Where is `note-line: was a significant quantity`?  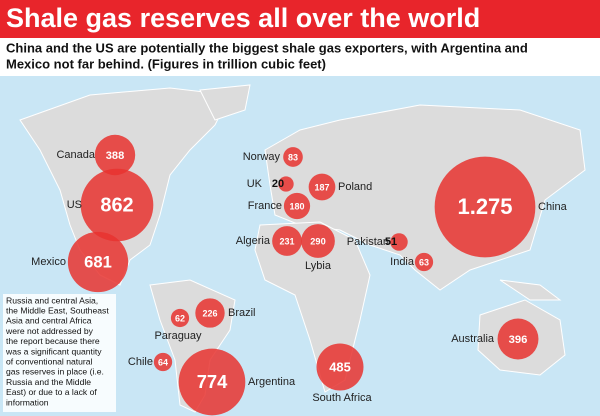 note-line: was a significant quantity is located at coordinates (53, 351).